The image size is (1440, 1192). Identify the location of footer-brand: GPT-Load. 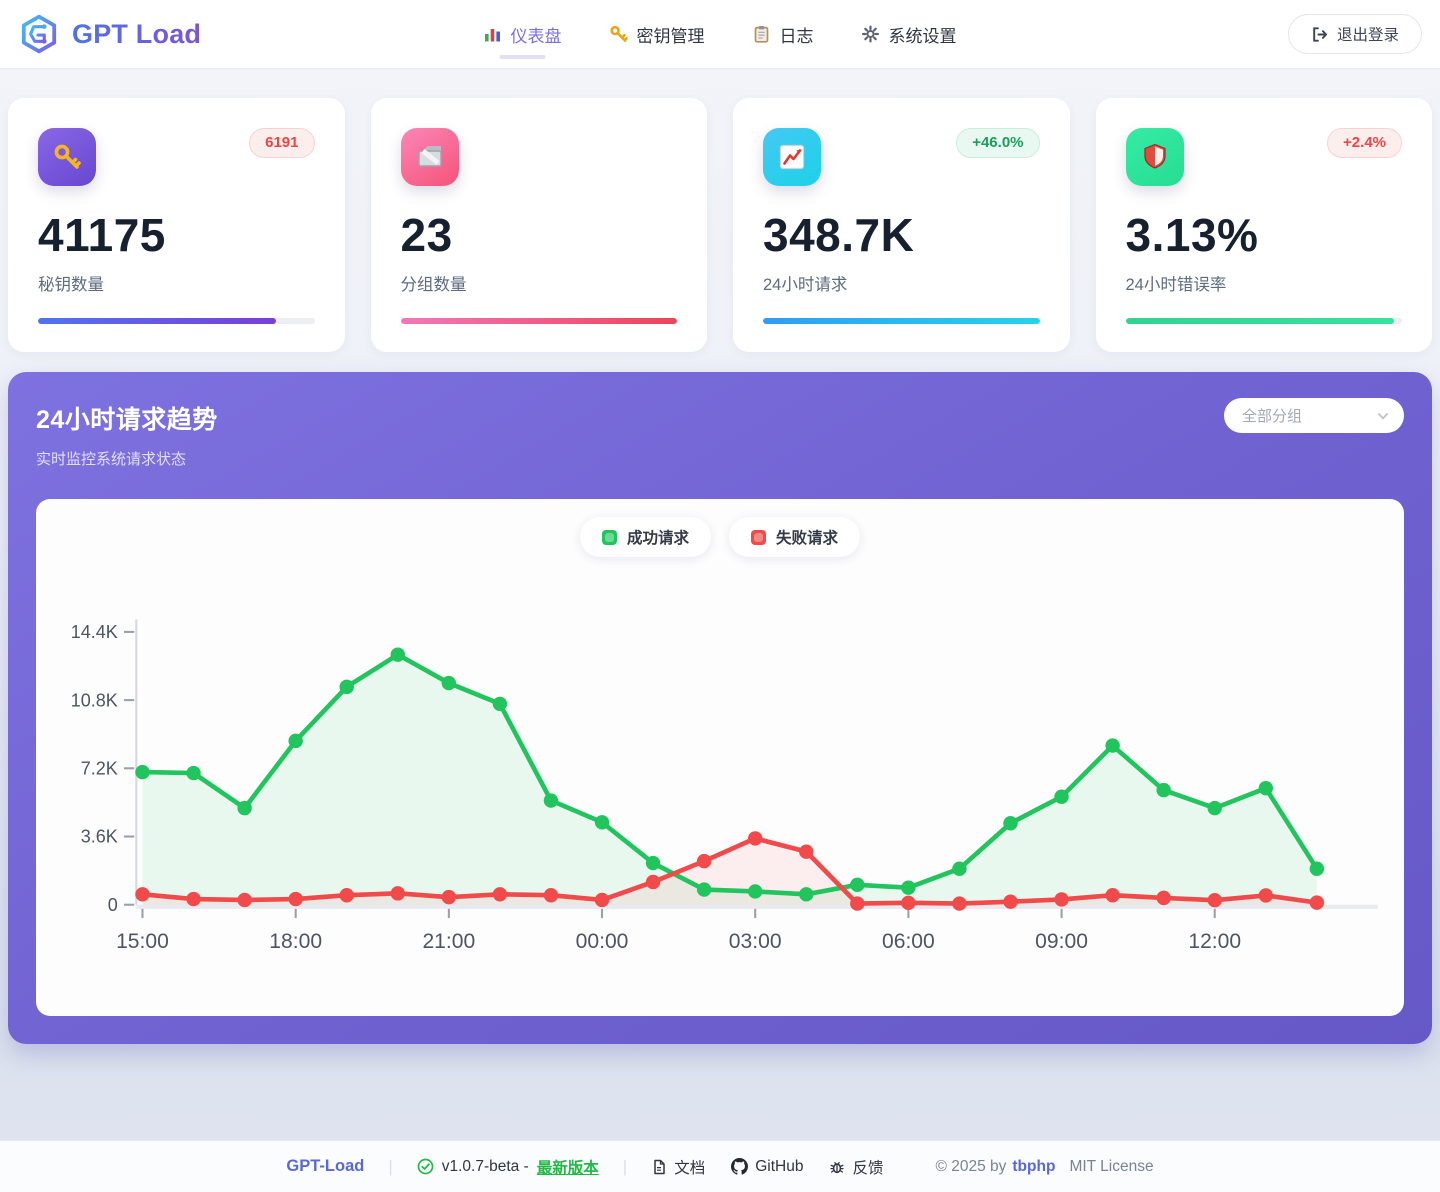
(325, 1166).